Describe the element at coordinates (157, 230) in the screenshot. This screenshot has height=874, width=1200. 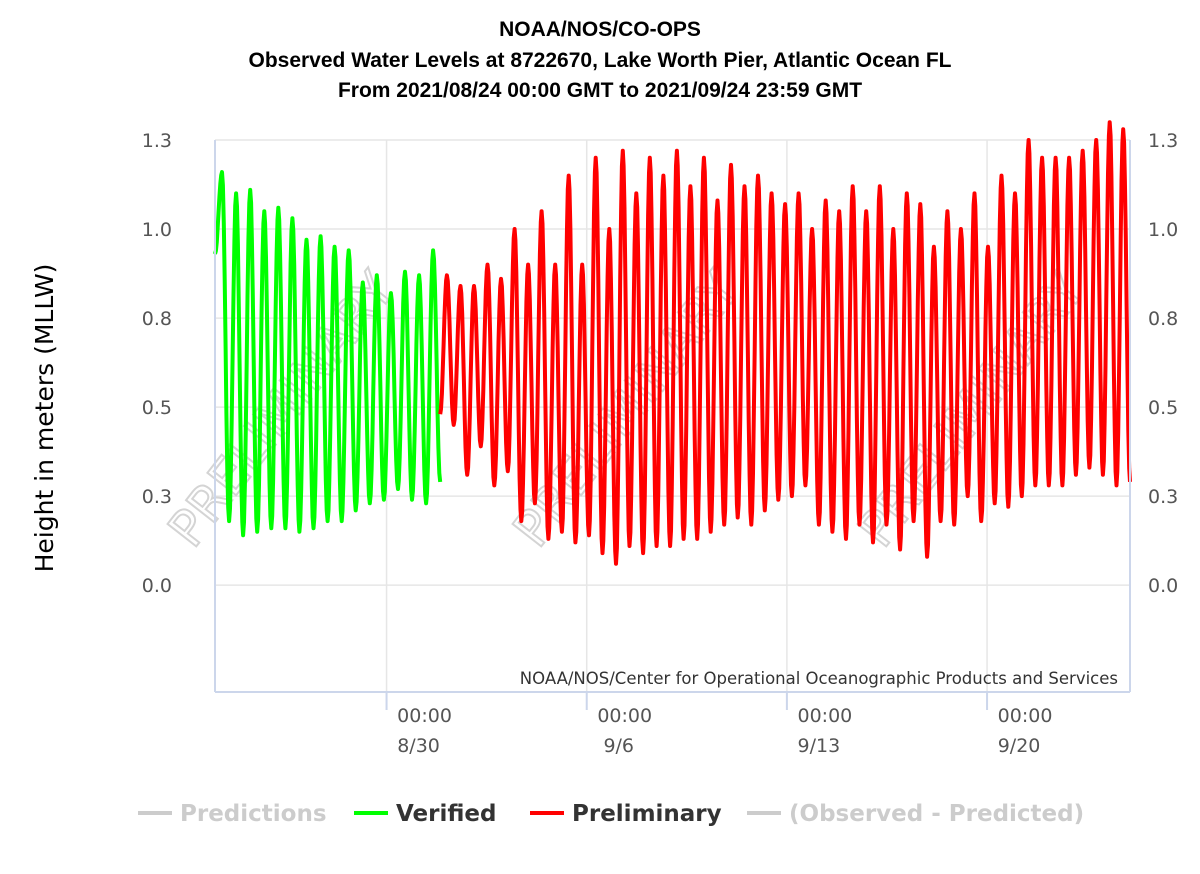
I see `y-tick-label-left: 1.0` at that location.